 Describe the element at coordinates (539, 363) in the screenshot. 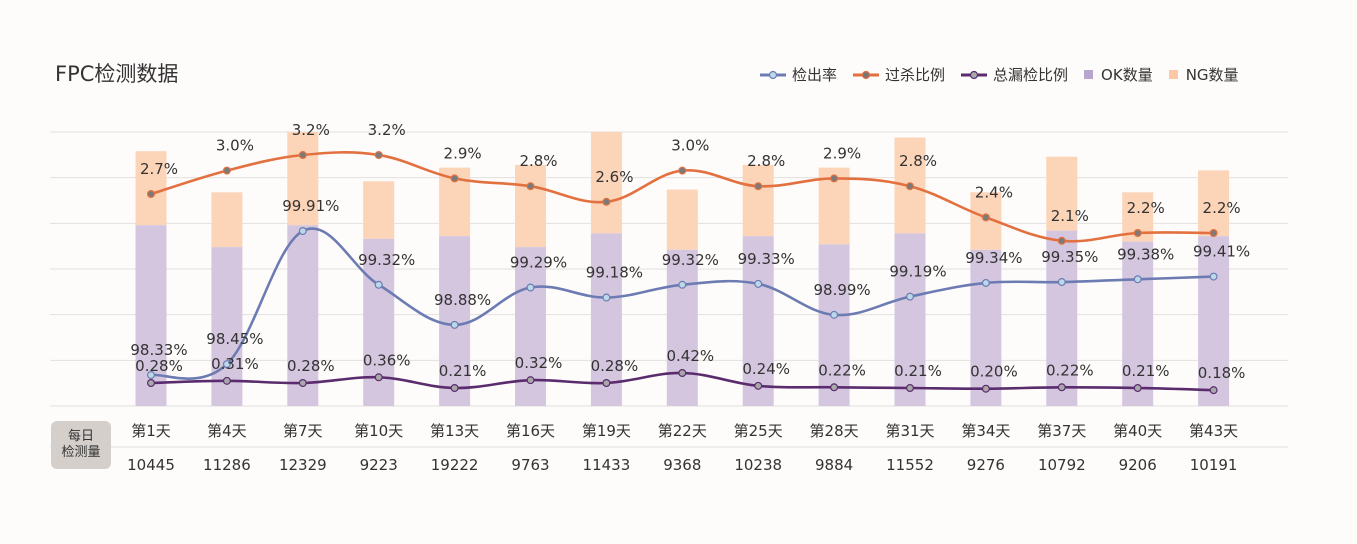

I see `miss-ratio-data-label: 0.32%` at that location.